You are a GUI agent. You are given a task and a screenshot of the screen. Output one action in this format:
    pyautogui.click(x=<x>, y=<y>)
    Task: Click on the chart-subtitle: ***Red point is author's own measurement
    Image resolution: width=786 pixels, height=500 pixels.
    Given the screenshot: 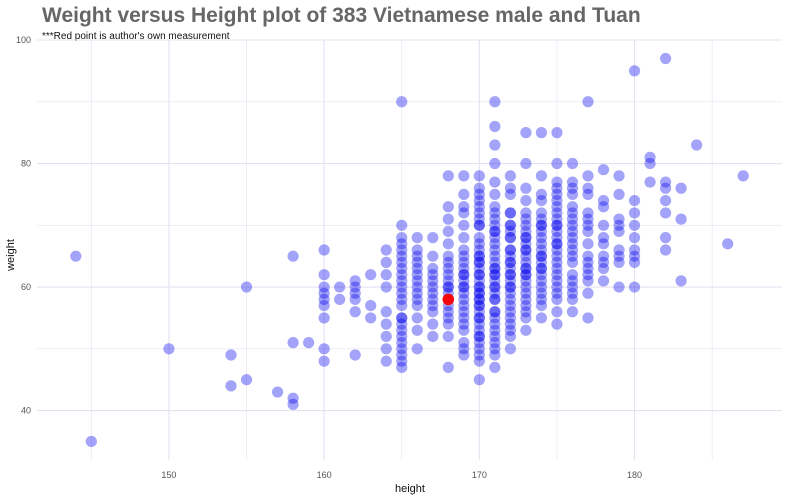 What is the action you would take?
    pyautogui.click(x=136, y=36)
    